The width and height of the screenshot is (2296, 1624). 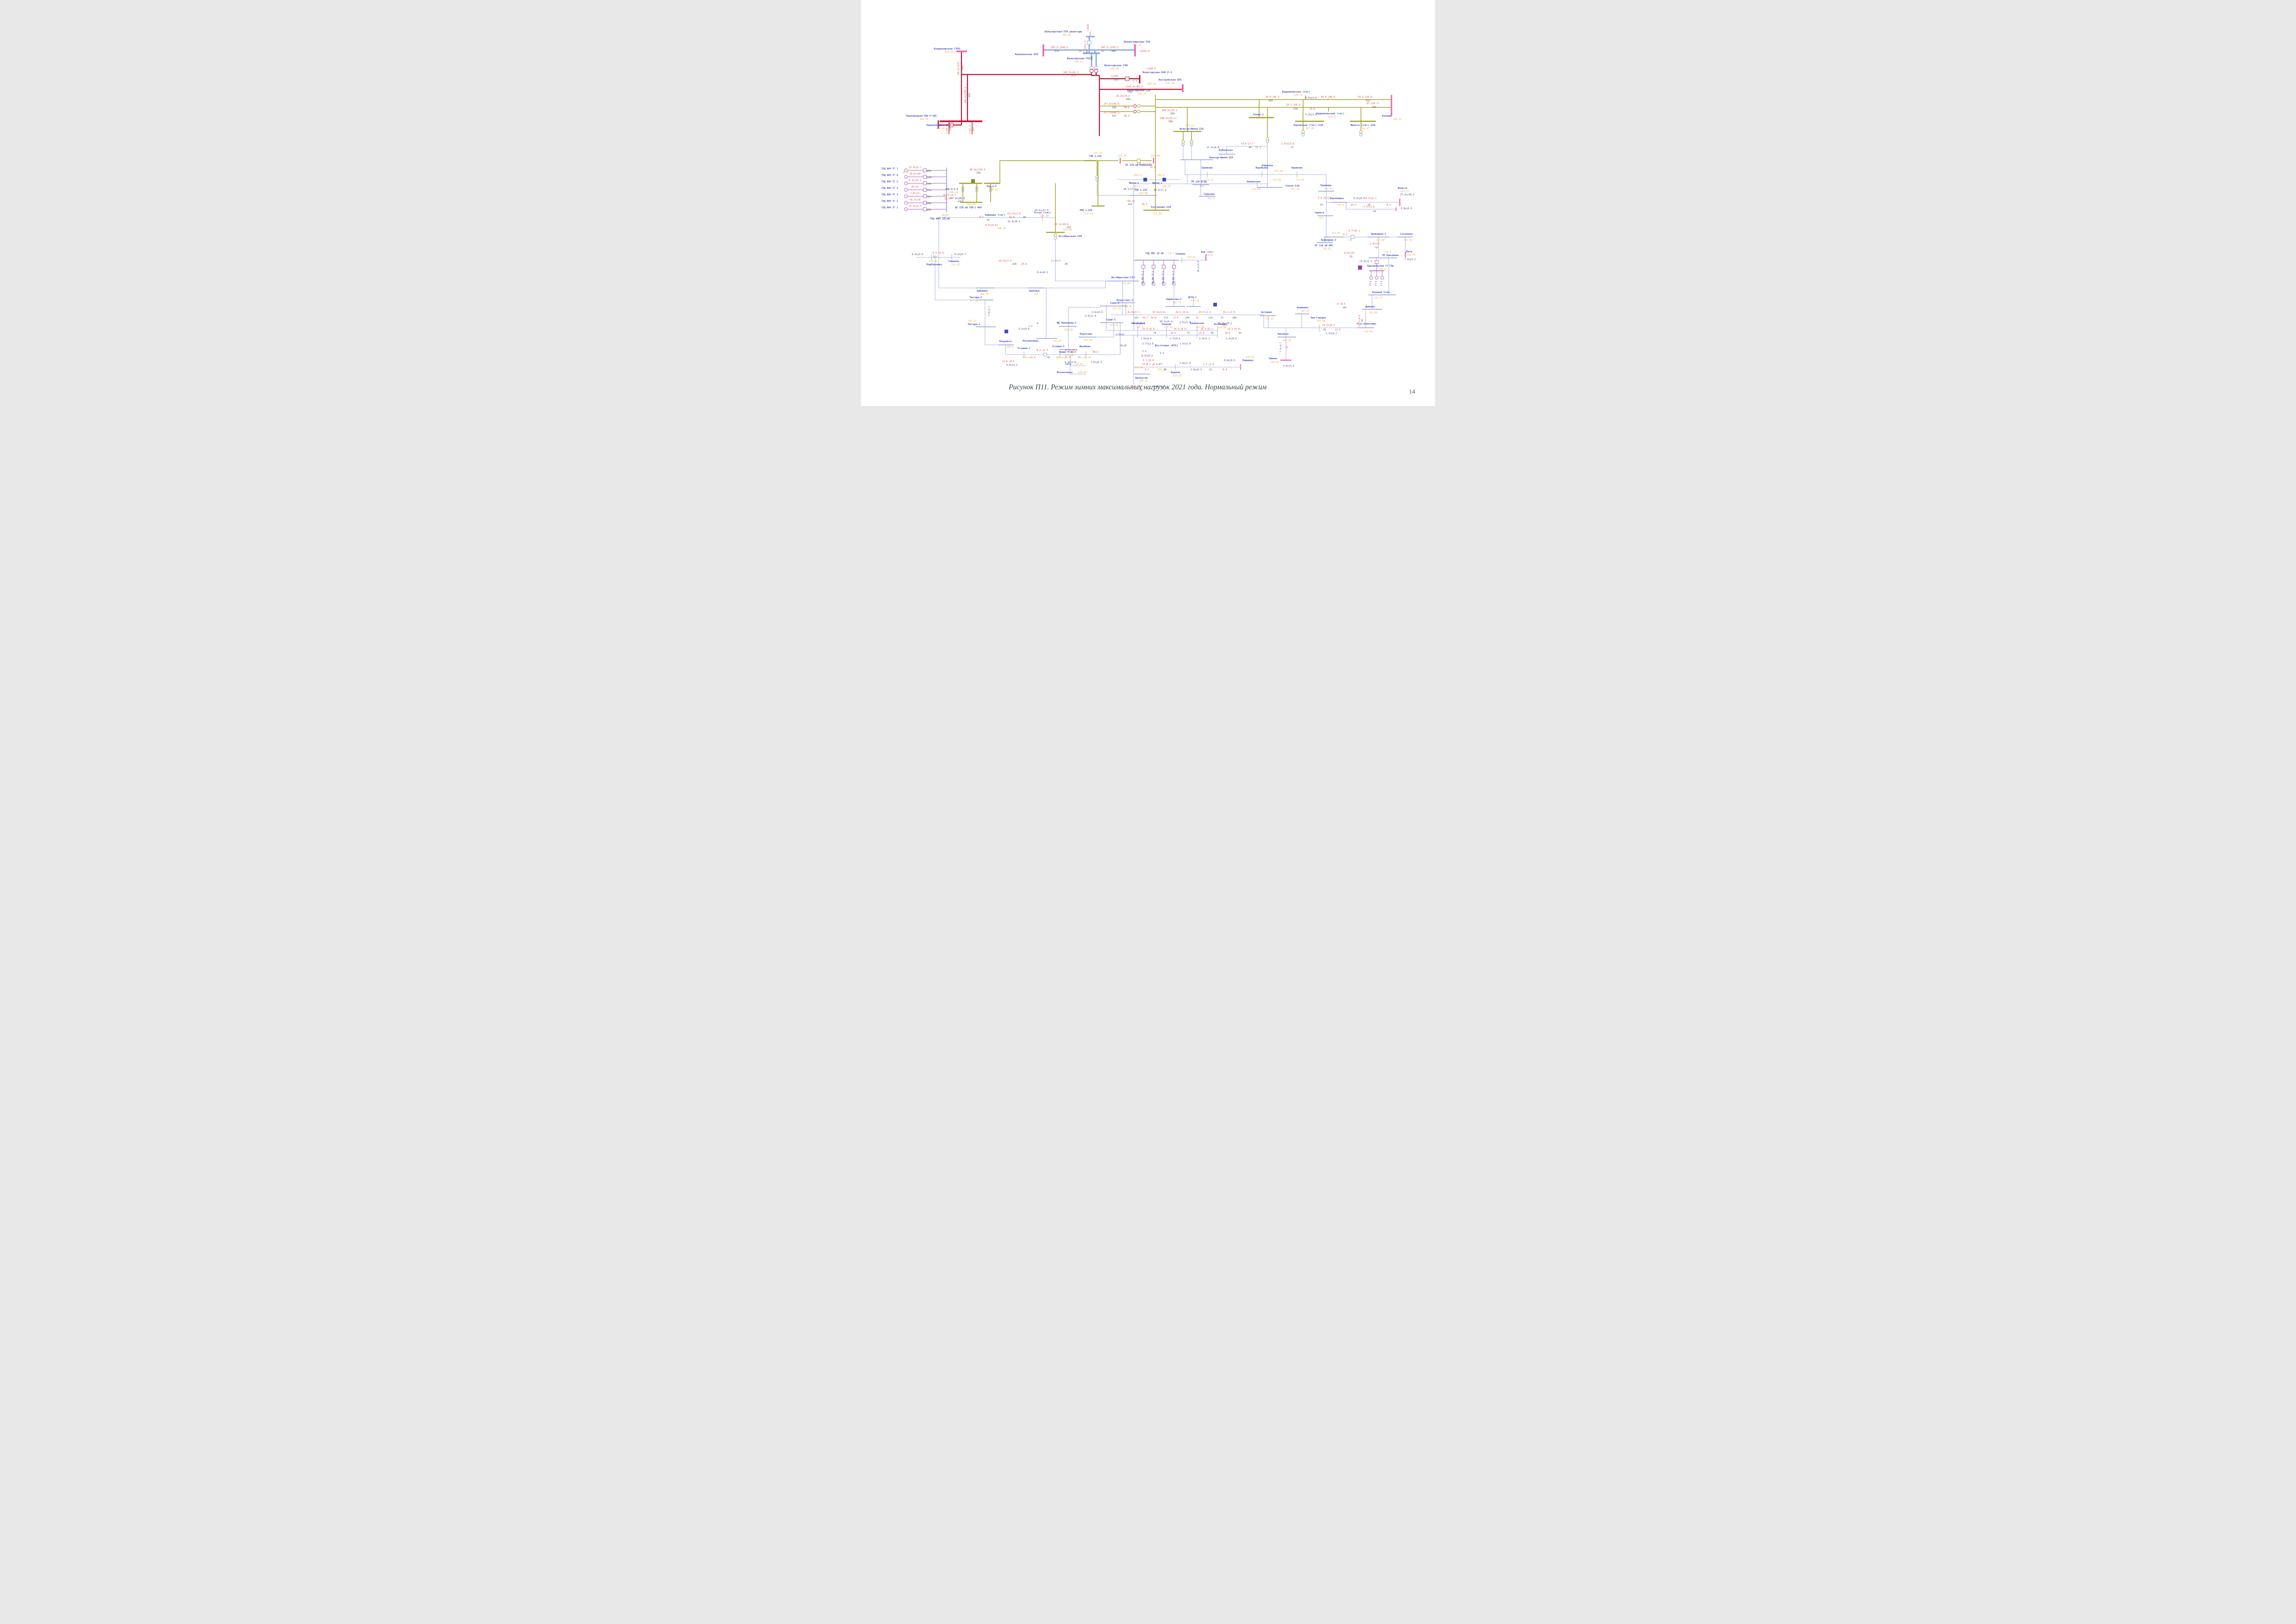 I want to click on volt-label: 224.11, so click(x=1189, y=126).